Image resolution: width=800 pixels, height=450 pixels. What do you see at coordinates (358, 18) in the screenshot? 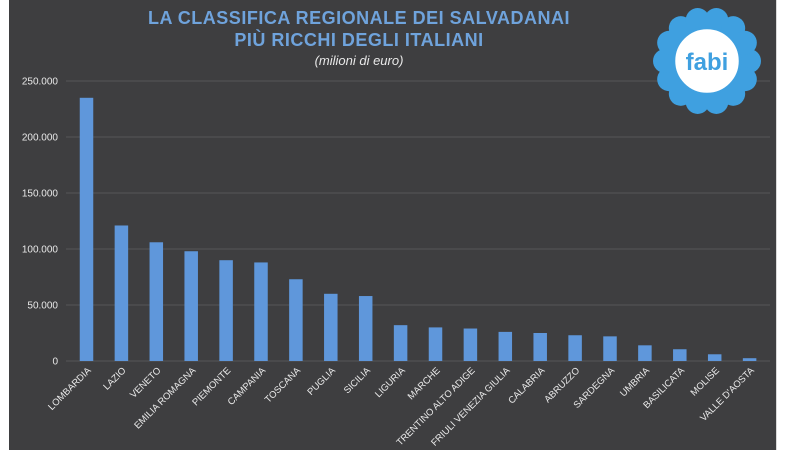
I see `chart-title-line1: LA CLASSIFICA REGIONALE DEI SALVADANAI` at bounding box center [358, 18].